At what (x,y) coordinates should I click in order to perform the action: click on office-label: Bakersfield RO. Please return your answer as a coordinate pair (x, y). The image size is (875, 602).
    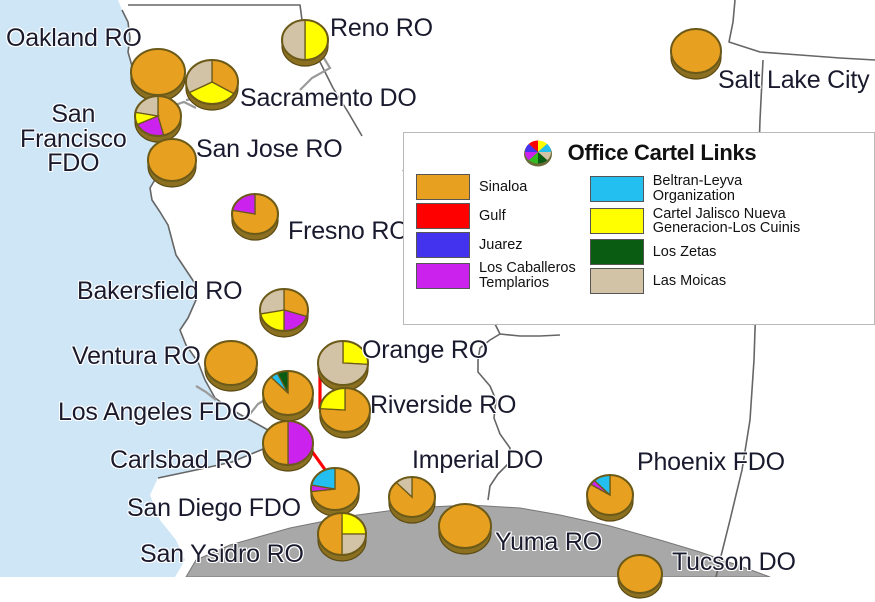
    Looking at the image, I should click on (160, 291).